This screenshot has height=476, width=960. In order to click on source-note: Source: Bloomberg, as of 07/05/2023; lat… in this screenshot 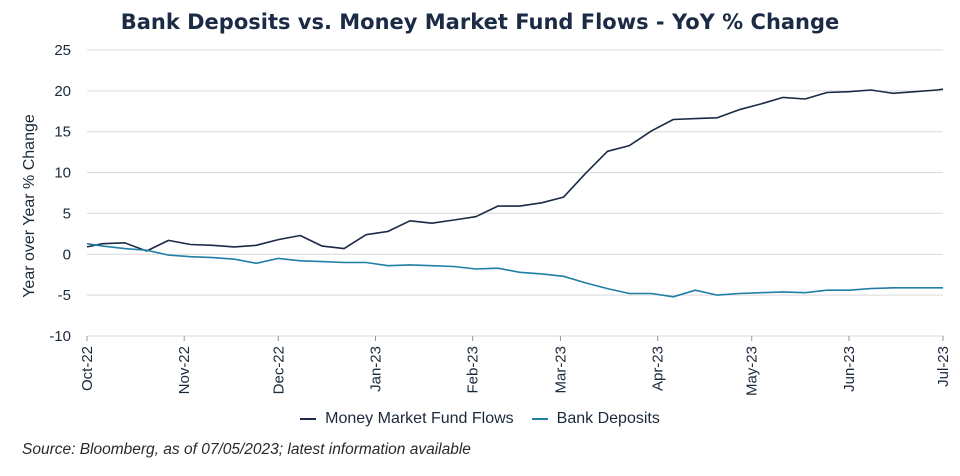, I will do `click(246, 449)`.